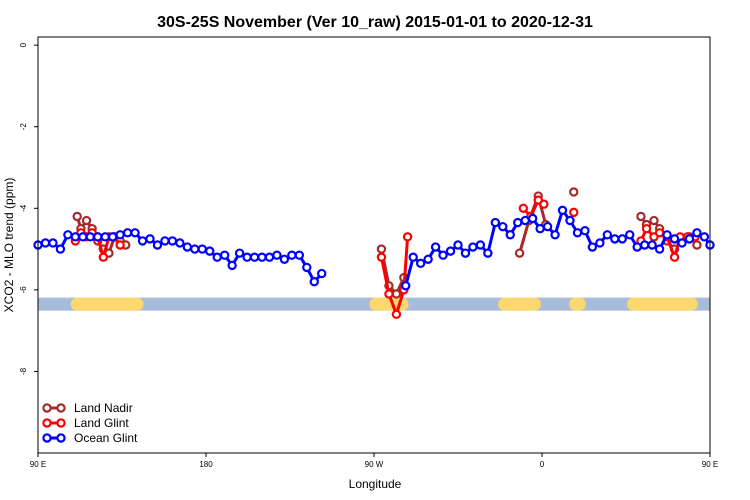 The height and width of the screenshot is (500, 750). What do you see at coordinates (23, 208) in the screenshot?
I see `y-tick-label: -4` at bounding box center [23, 208].